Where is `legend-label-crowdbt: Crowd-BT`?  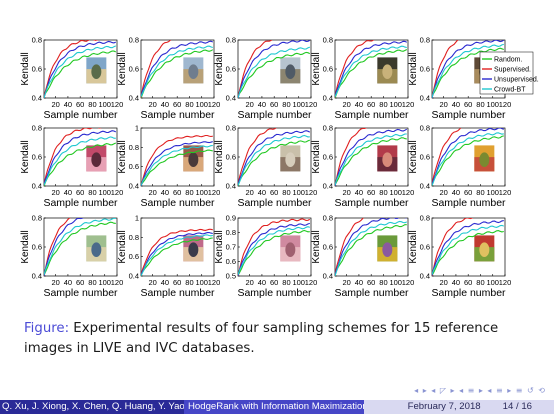
legend-label-crowdbt: Crowd-BT is located at coordinates (510, 90).